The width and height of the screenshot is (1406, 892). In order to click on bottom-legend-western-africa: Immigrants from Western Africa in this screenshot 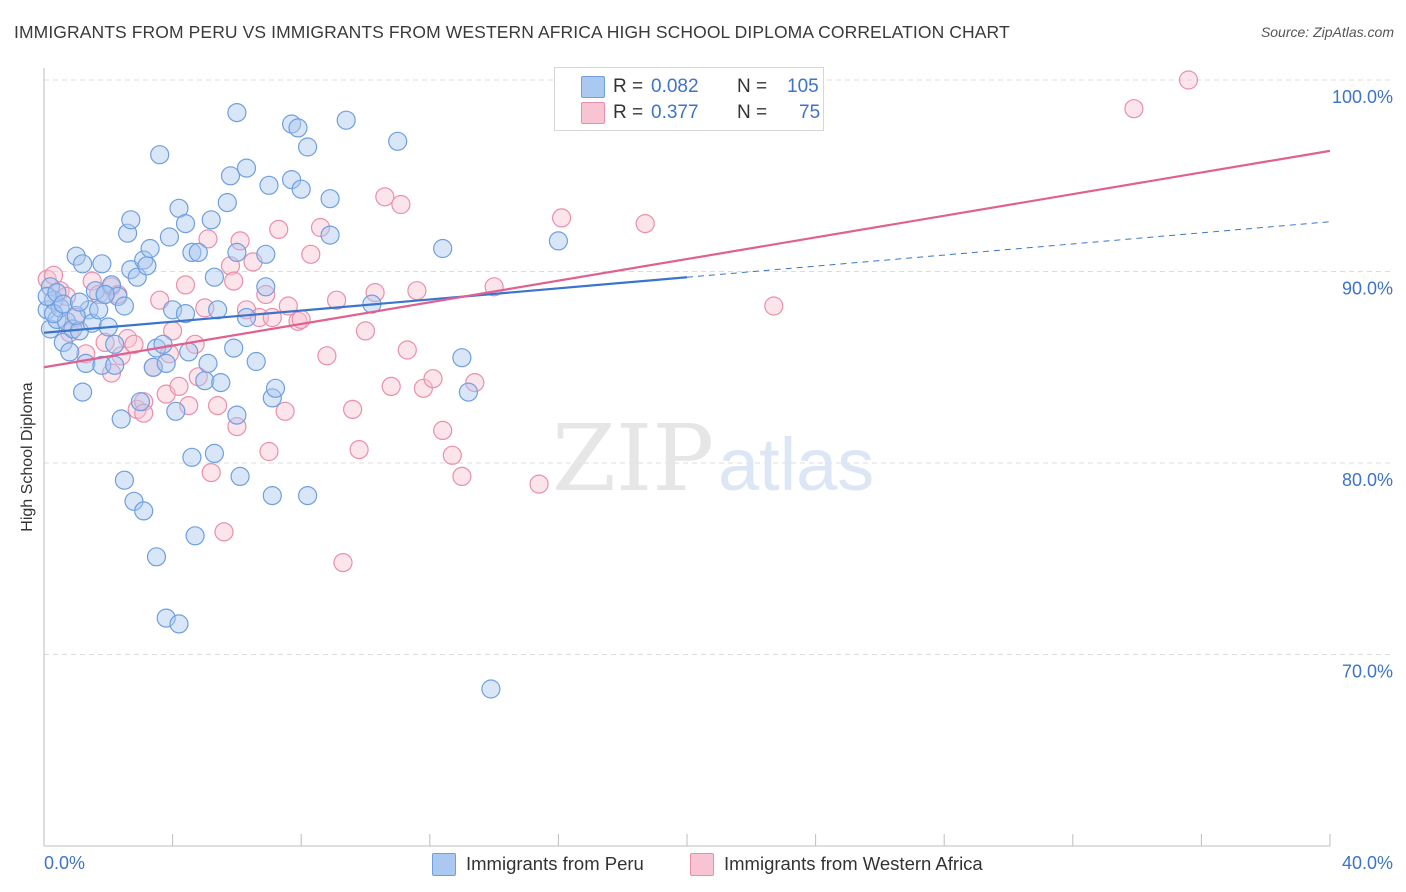, I will do `click(836, 864)`.